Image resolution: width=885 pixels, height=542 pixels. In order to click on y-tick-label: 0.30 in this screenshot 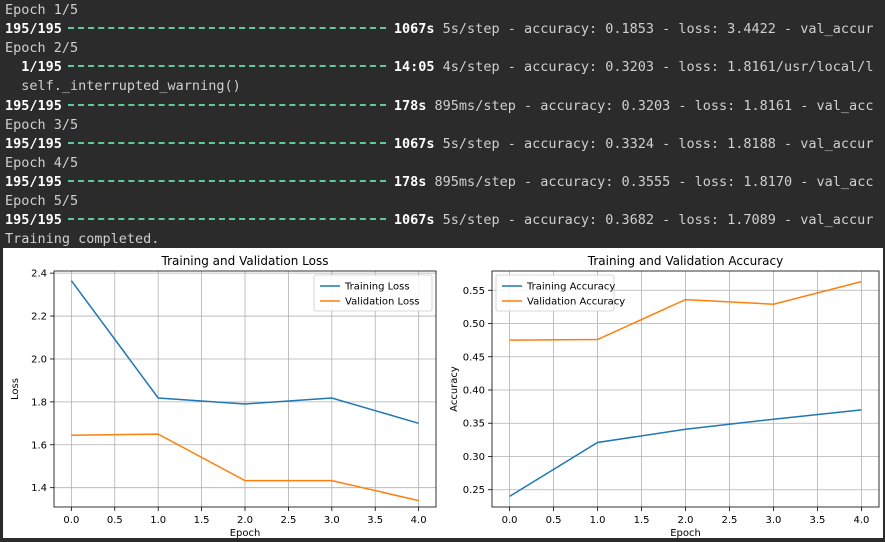, I will do `click(474, 457)`.